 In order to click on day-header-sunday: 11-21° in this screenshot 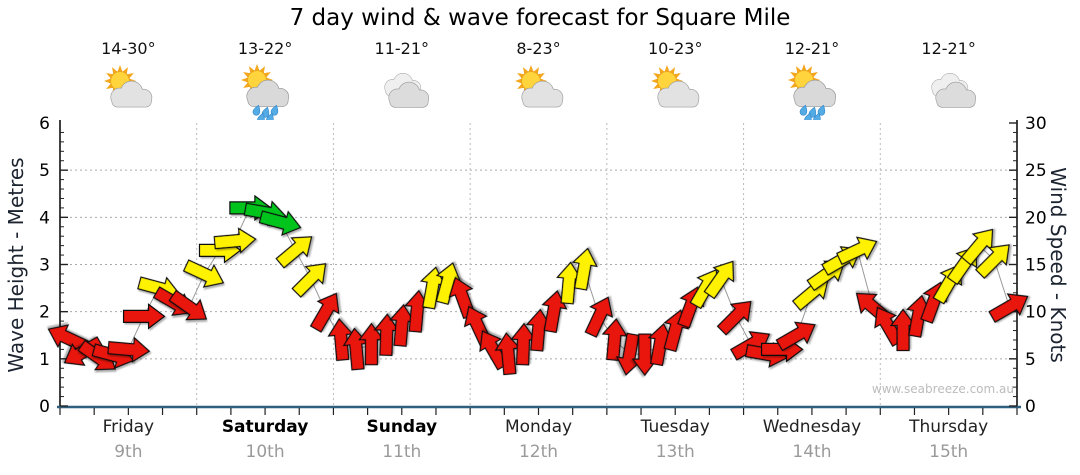, I will do `click(401, 79)`.